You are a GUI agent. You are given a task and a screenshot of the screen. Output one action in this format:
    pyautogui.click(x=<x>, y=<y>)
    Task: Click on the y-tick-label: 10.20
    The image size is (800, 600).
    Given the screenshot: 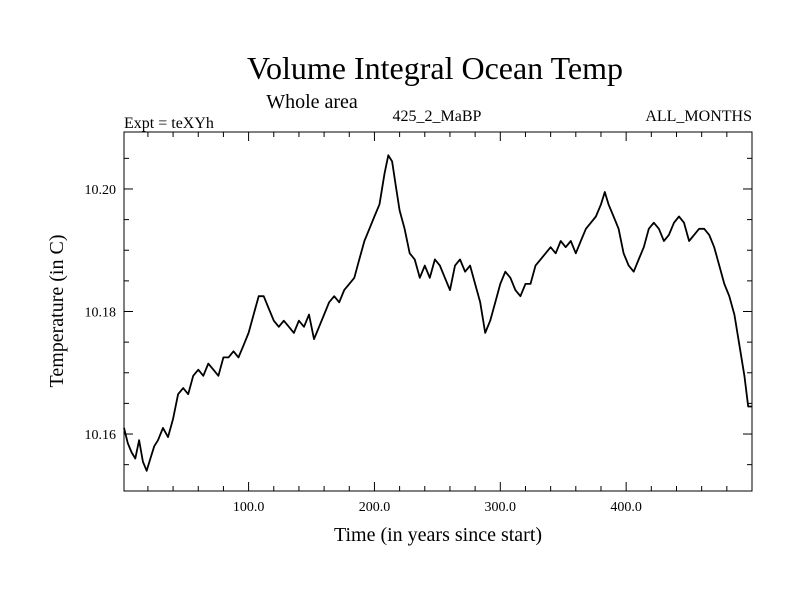 What is the action you would take?
    pyautogui.click(x=101, y=190)
    